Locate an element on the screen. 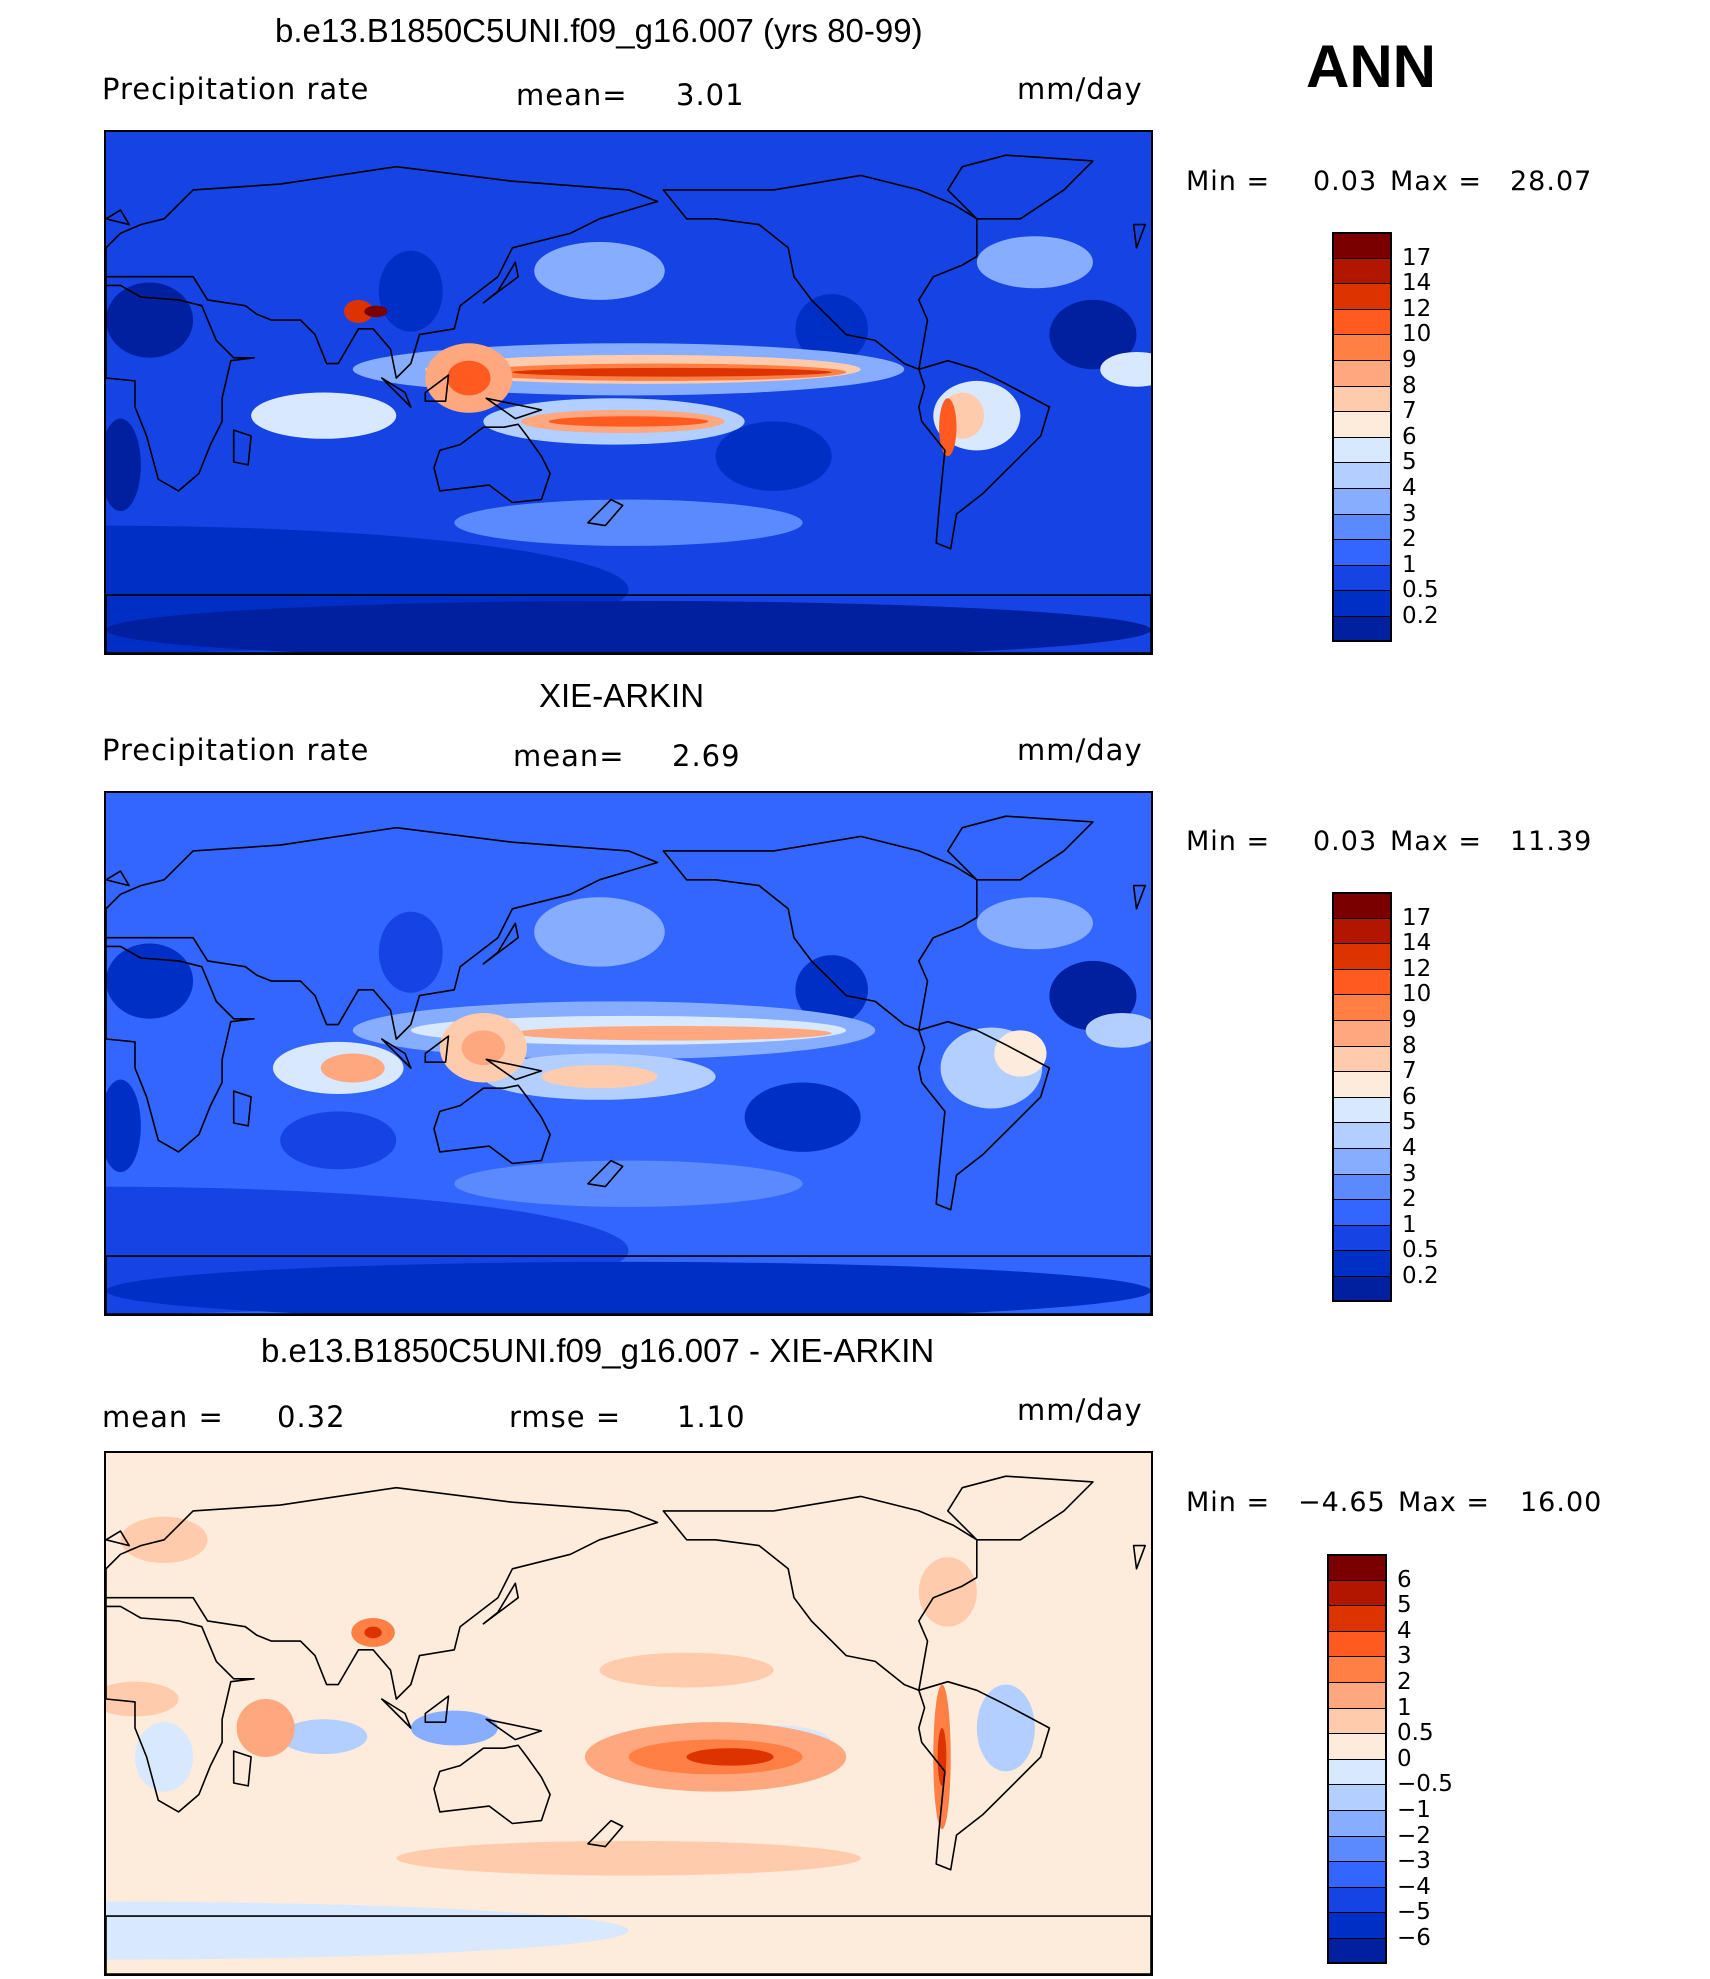 This screenshot has width=1710, height=1979. colorbar-tick-label: −5 is located at coordinates (1414, 1912).